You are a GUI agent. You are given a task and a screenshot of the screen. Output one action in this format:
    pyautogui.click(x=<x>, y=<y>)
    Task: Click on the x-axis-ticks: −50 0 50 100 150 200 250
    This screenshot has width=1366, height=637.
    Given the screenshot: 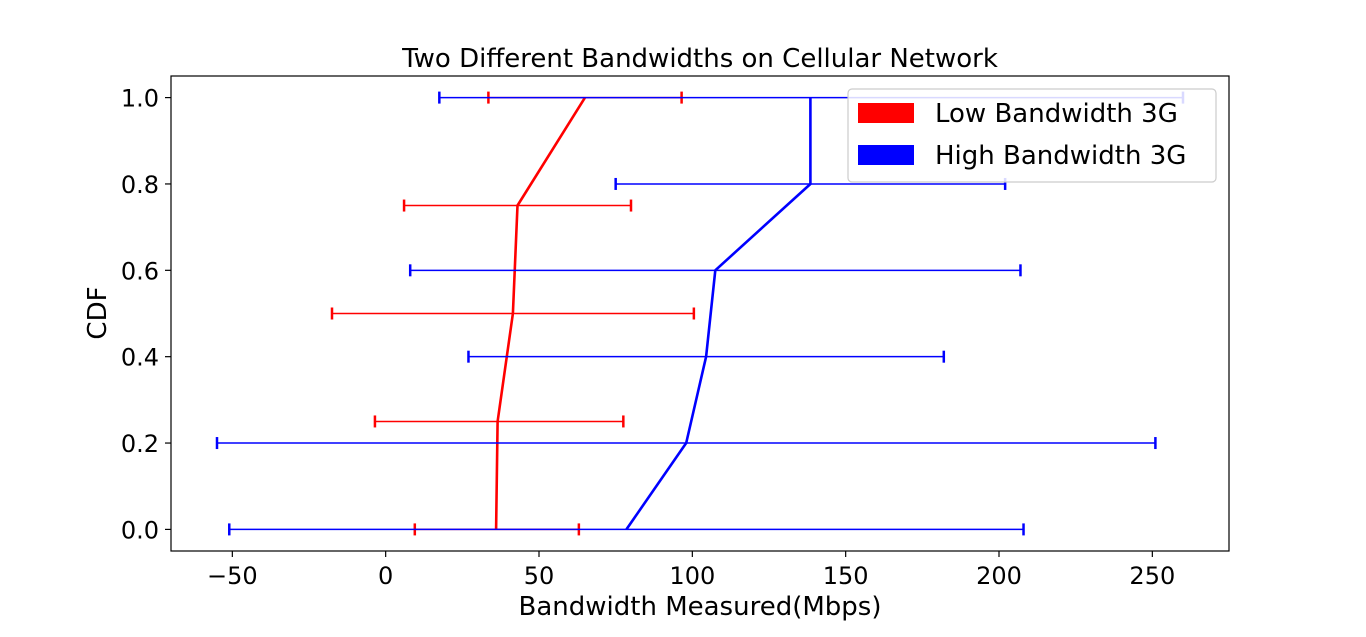 What is the action you would take?
    pyautogui.click(x=691, y=570)
    